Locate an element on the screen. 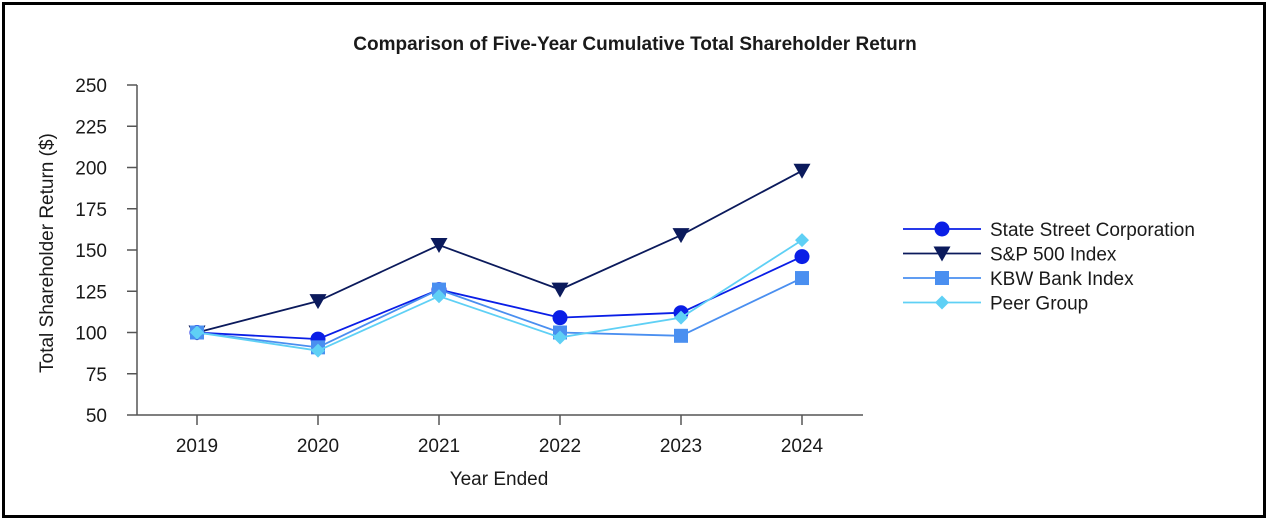  legend-item: S&P 500 Index is located at coordinates (1010, 255).